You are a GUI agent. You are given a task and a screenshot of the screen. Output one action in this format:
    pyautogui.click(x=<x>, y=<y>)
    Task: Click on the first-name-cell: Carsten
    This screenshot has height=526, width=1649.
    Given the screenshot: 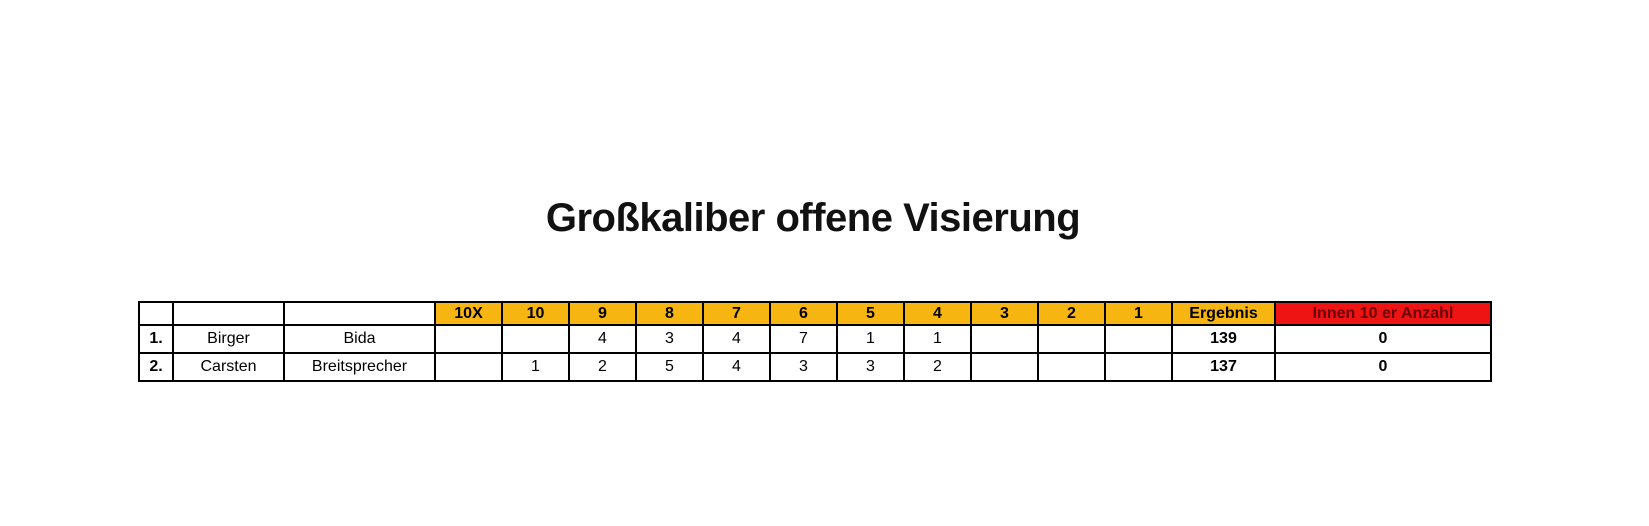 What is the action you would take?
    pyautogui.click(x=228, y=367)
    